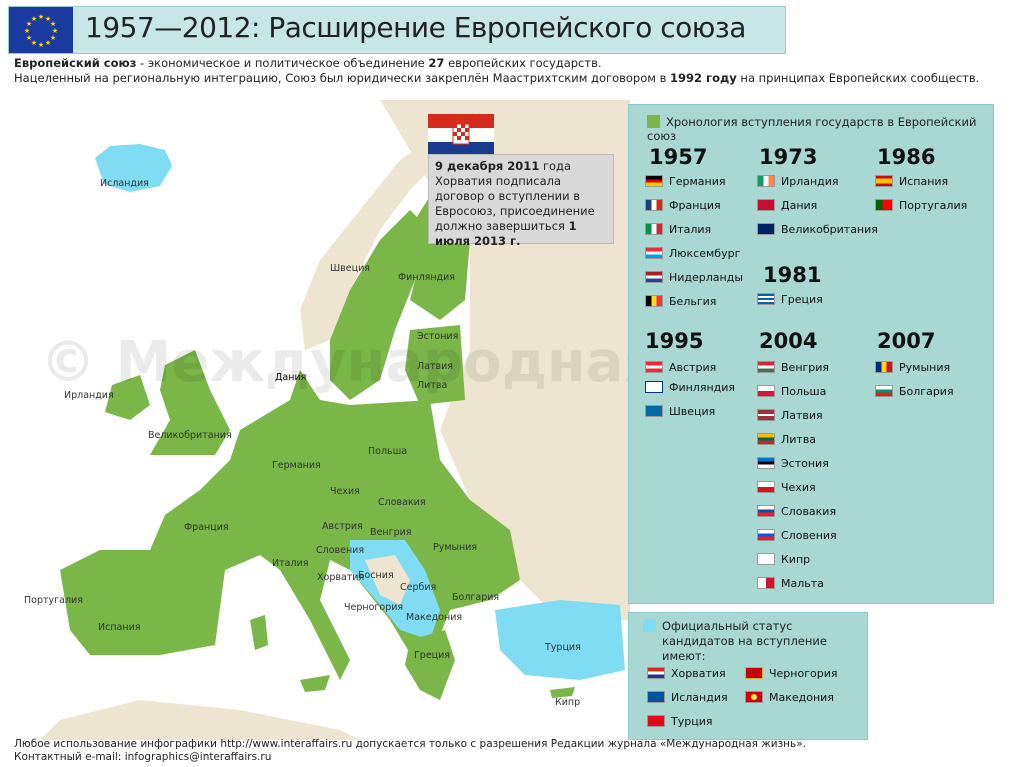  What do you see at coordinates (75, 63) in the screenshot?
I see `intro-eu-name: Европейский союз` at bounding box center [75, 63].